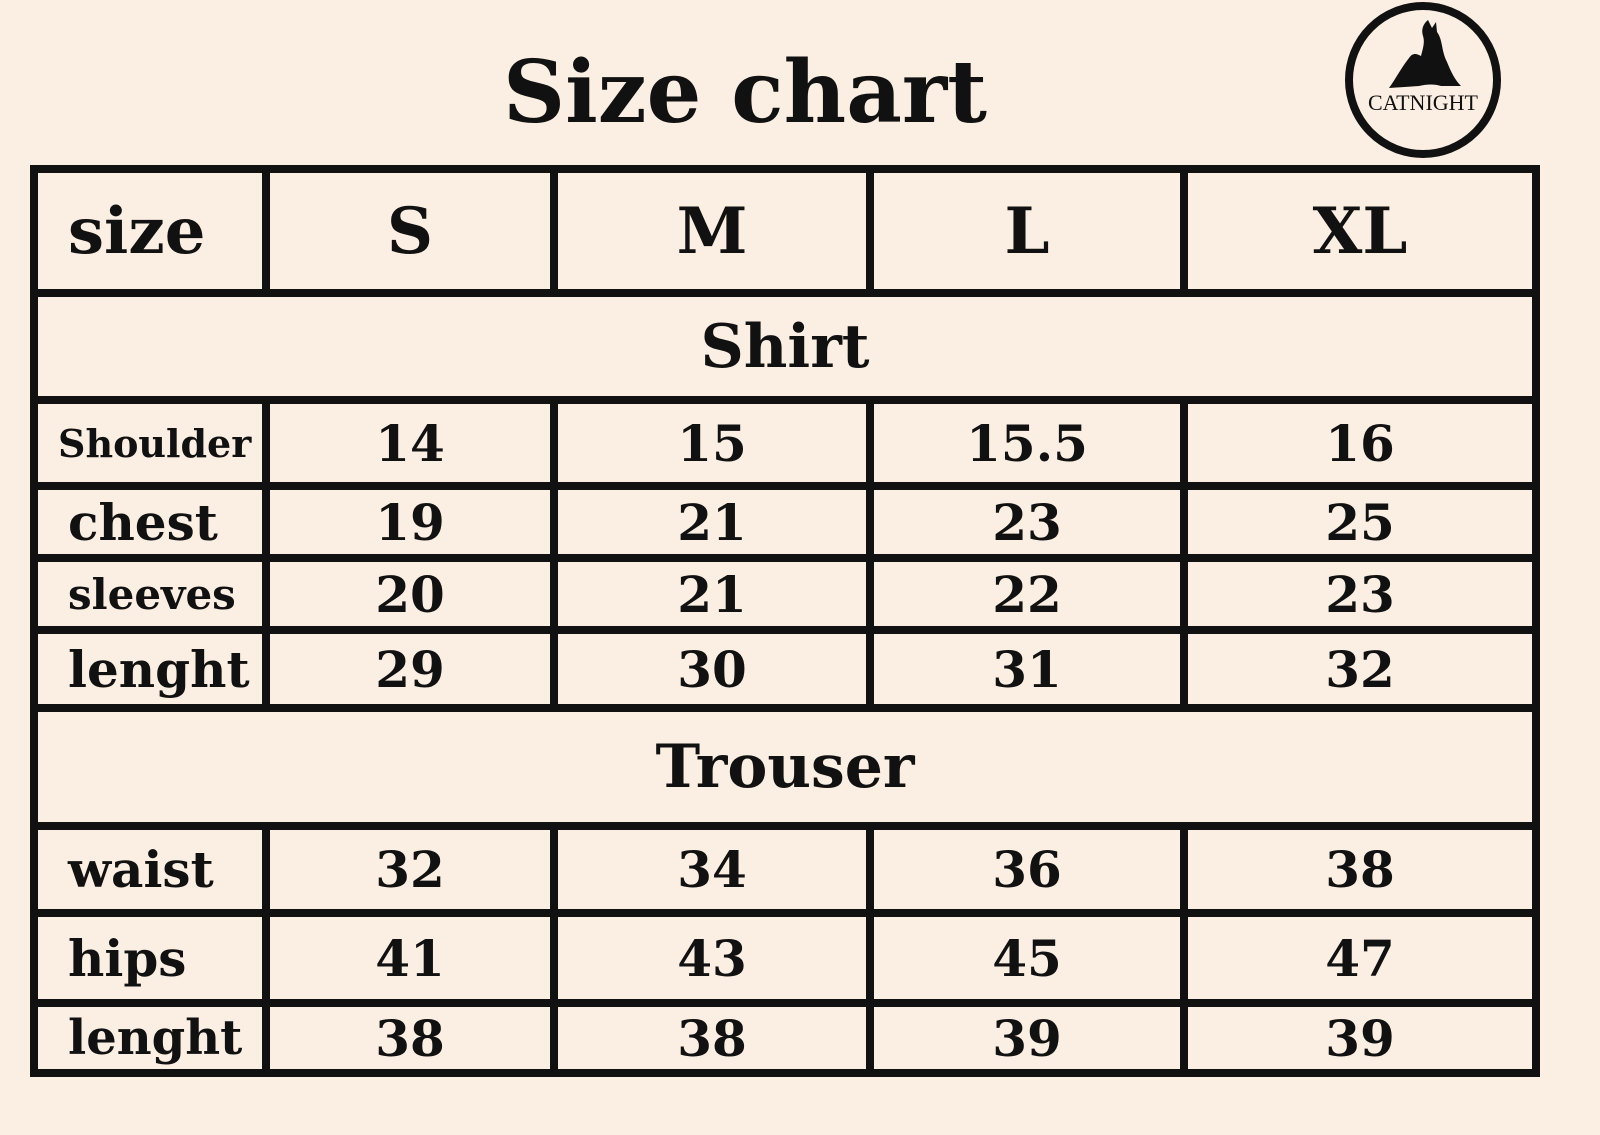 The height and width of the screenshot is (1135, 1600). Describe the element at coordinates (785, 767) in the screenshot. I see `section-title-trouser: Trouser` at that location.